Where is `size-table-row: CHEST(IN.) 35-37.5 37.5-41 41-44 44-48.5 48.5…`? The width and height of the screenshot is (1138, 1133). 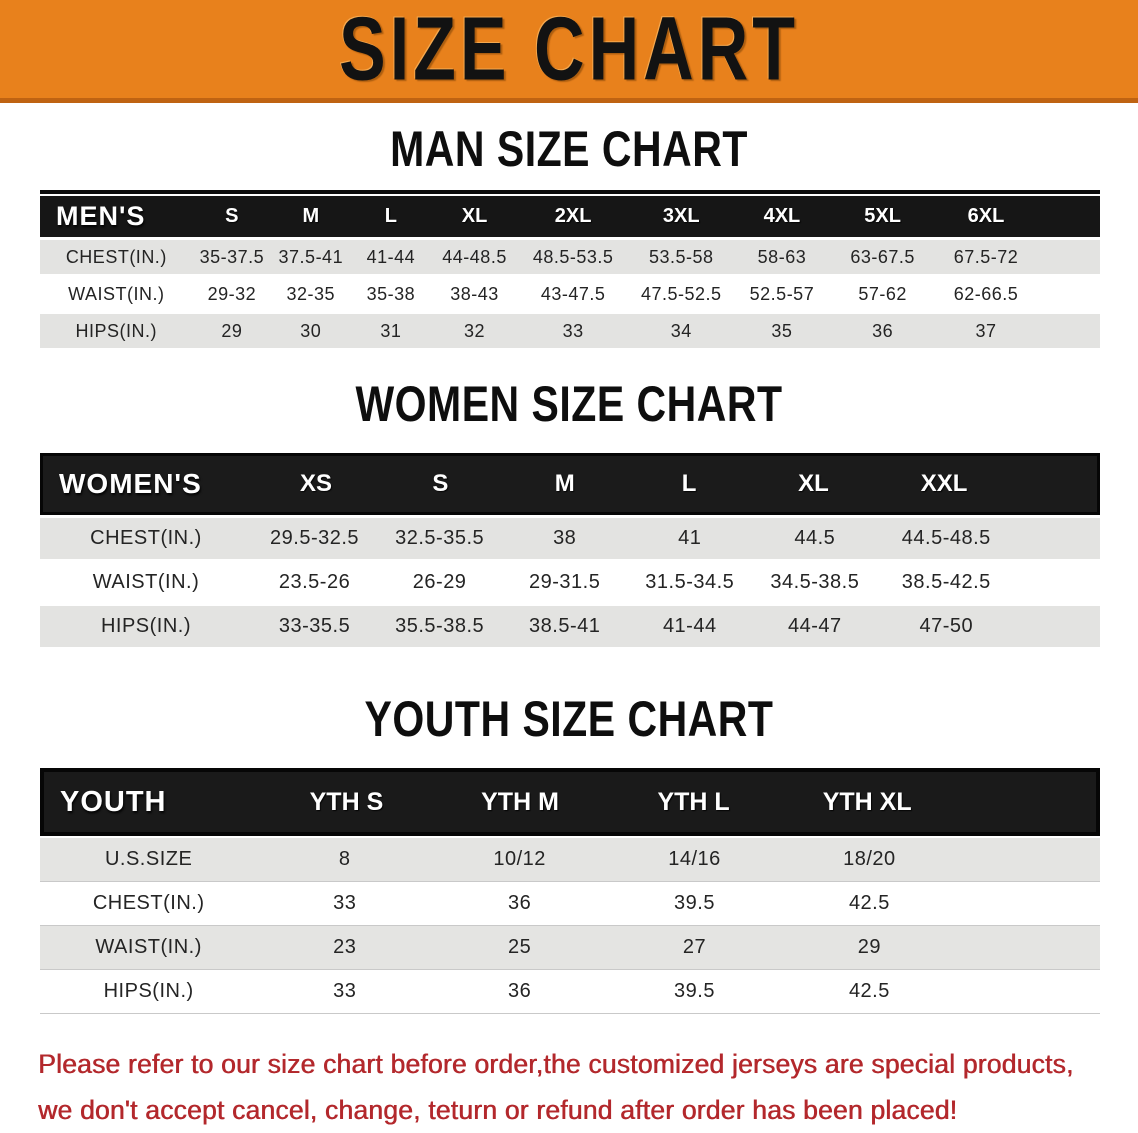 size-table-row: CHEST(IN.) 35-37.5 37.5-41 41-44 44-48.5 48.5… is located at coordinates (570, 257).